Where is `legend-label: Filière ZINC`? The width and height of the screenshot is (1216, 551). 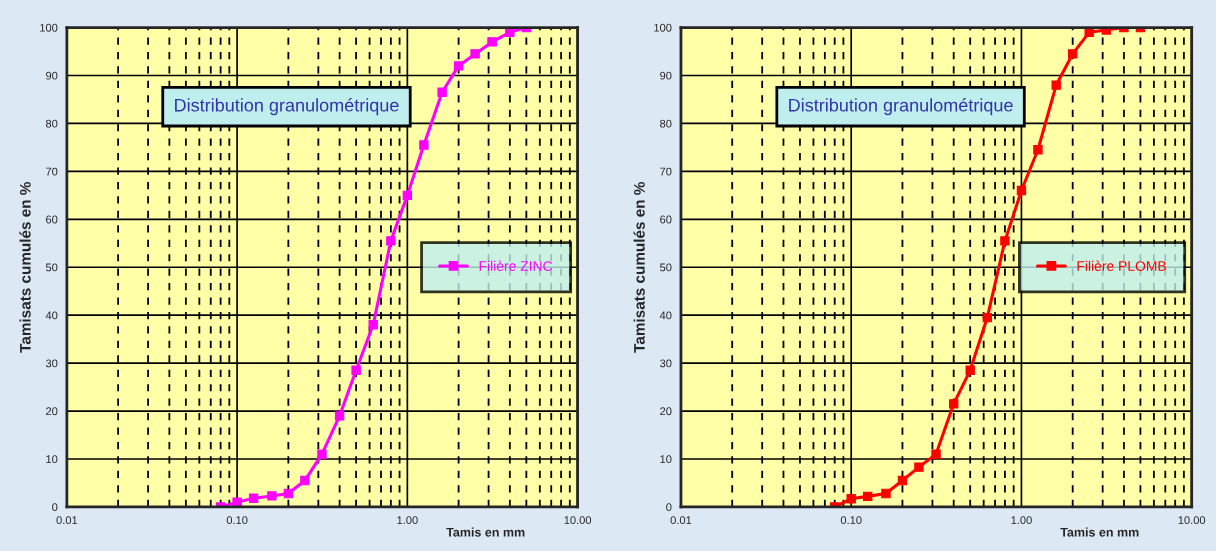 legend-label: Filière ZINC is located at coordinates (516, 265).